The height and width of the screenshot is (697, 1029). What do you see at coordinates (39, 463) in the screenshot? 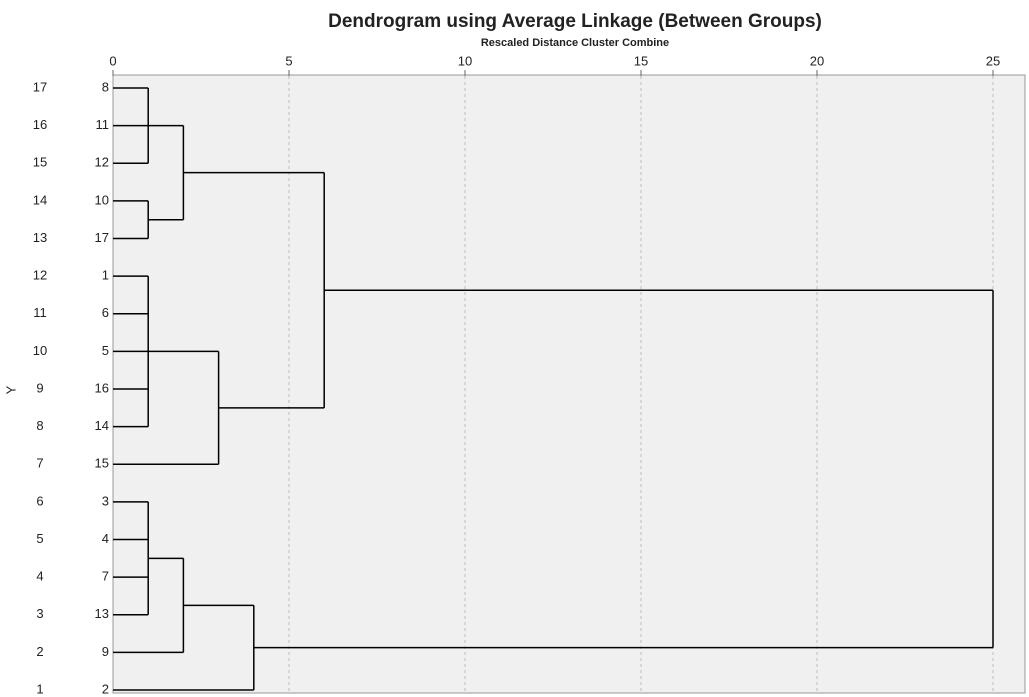
I see `row-label: 7` at bounding box center [39, 463].